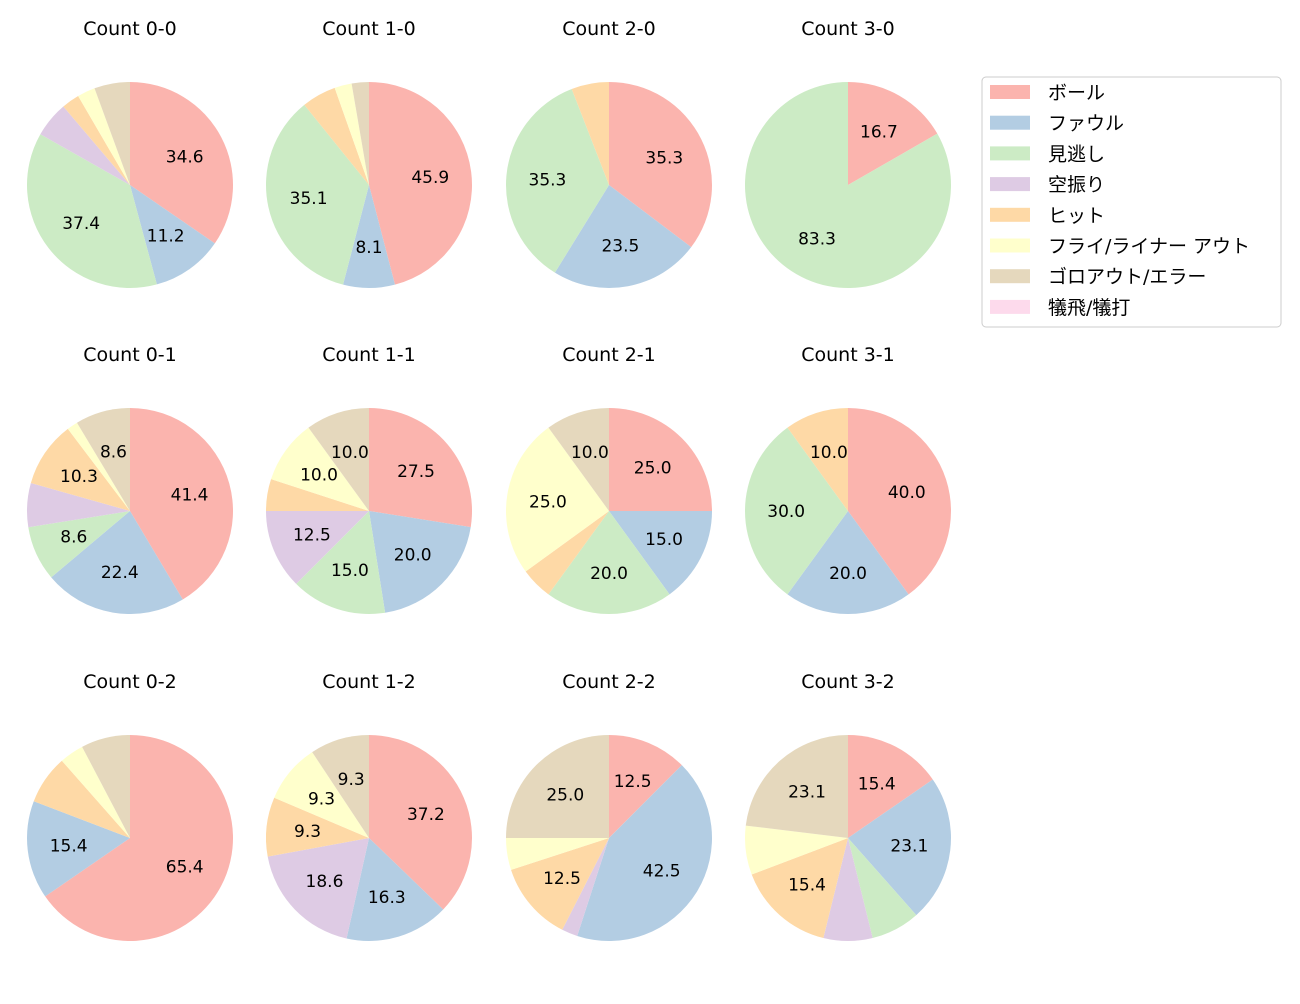 The image size is (1300, 1004). I want to click on slice-label: 16.7, so click(879, 133).